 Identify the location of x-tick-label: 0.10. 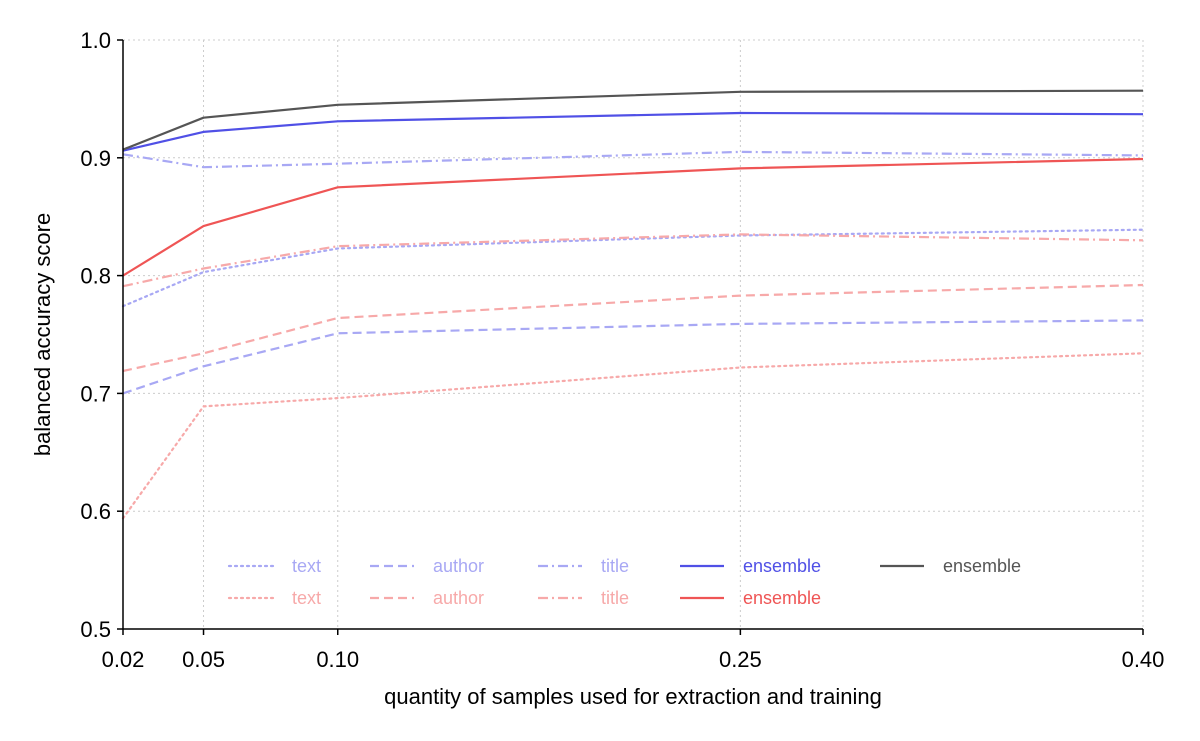
(337, 659).